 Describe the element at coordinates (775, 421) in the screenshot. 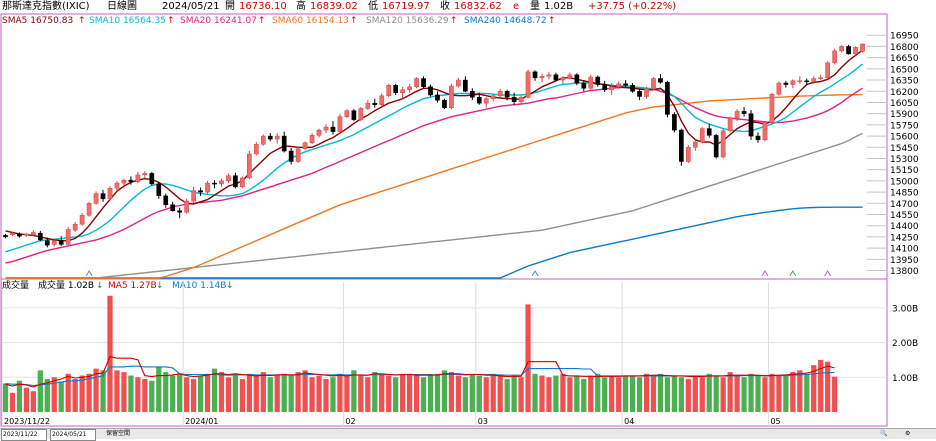

I see `month-label: 05` at that location.